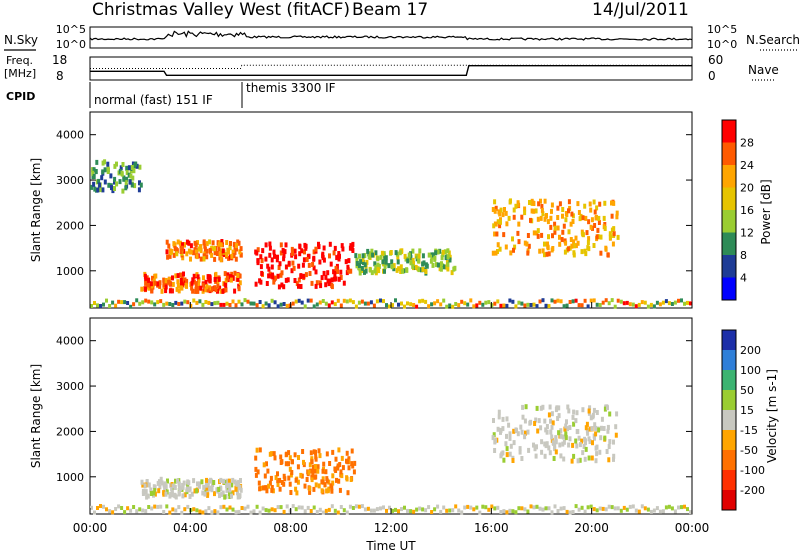  What do you see at coordinates (390, 10) in the screenshot?
I see `beam-label: Beam 17` at bounding box center [390, 10].